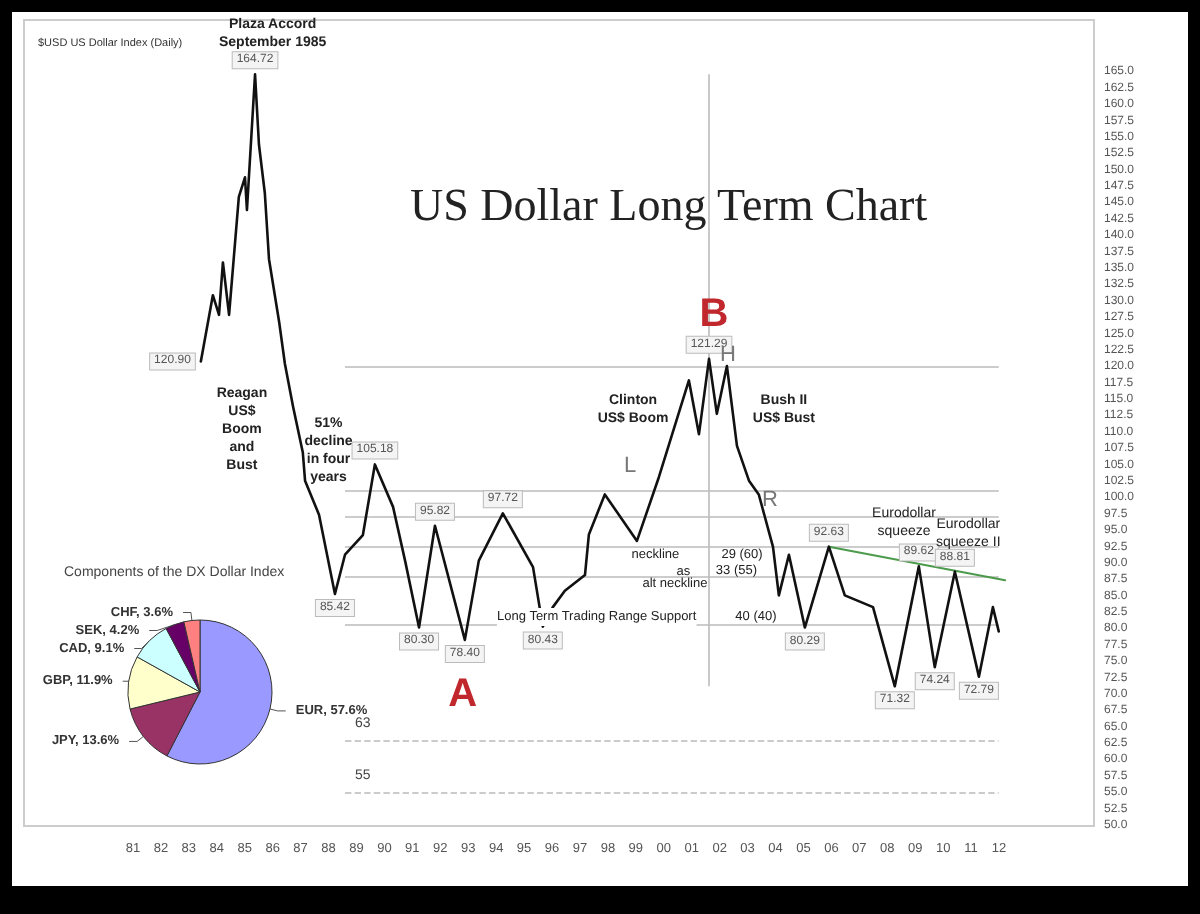 The image size is (1200, 914). Describe the element at coordinates (669, 205) in the screenshot. I see `text: US Dollar Long Term Chart` at that location.